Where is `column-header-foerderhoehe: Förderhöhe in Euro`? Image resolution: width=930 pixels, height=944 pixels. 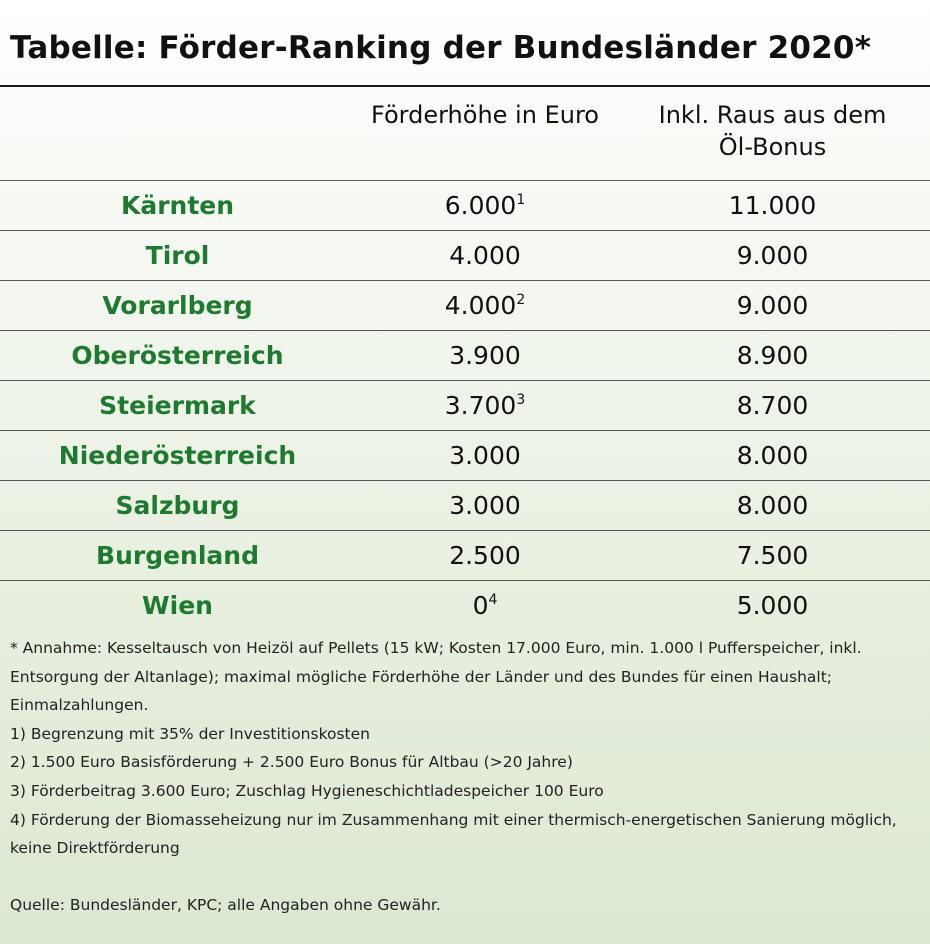
column-header-foerderhoehe: Förderhöhe in Euro is located at coordinates (485, 115).